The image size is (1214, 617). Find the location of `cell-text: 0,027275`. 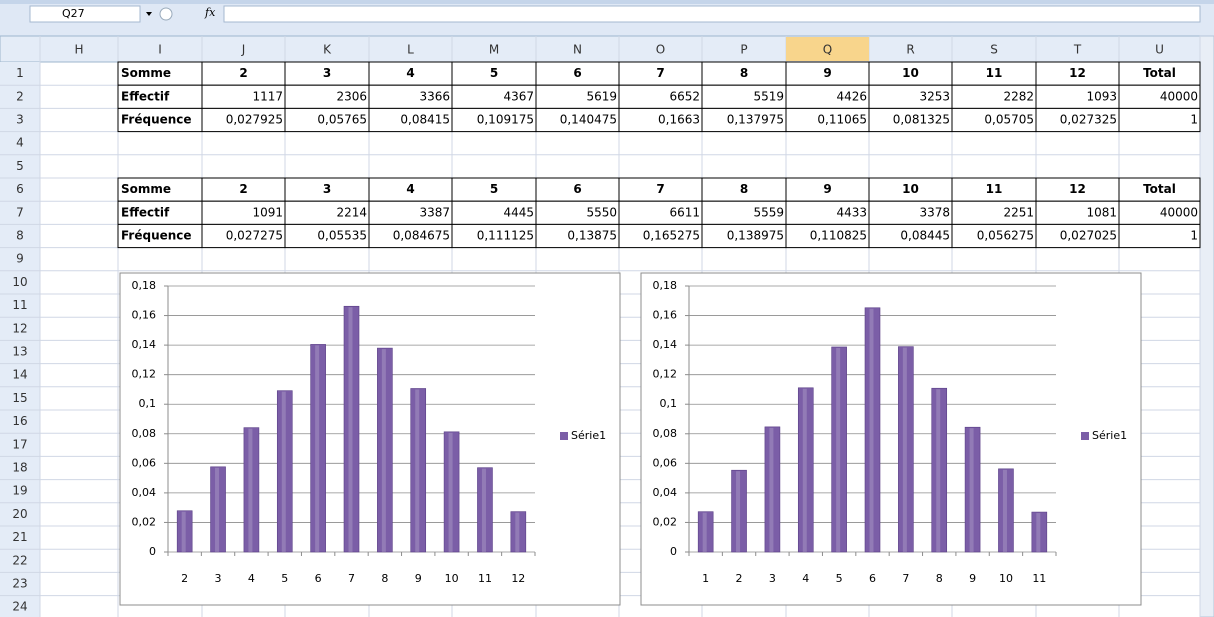

cell-text: 0,027275 is located at coordinates (254, 236).